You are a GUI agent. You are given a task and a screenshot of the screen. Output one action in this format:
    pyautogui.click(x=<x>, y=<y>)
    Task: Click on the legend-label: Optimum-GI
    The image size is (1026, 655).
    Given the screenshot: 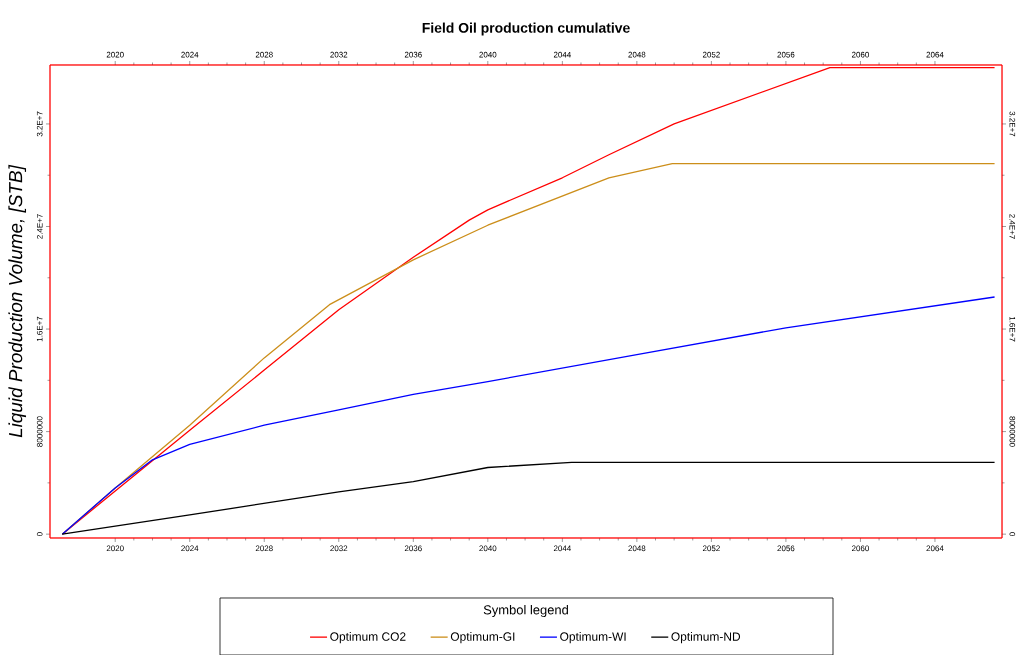 What is the action you would take?
    pyautogui.click(x=482, y=637)
    